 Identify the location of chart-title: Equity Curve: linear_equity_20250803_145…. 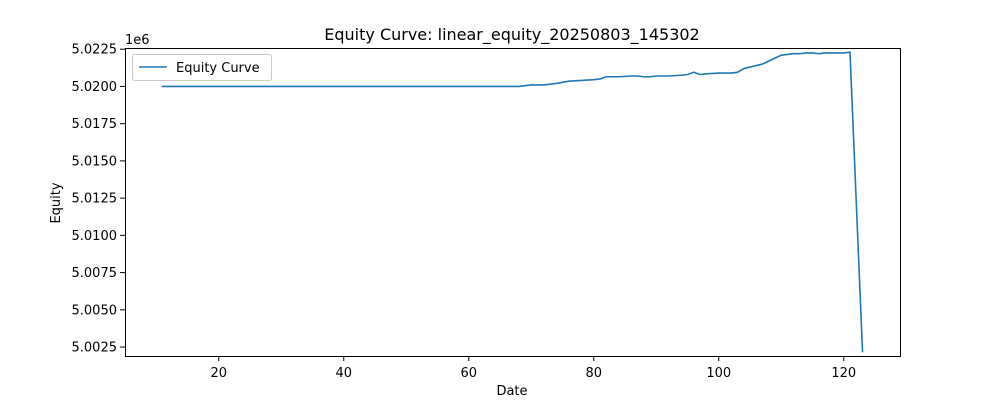
(511, 35).